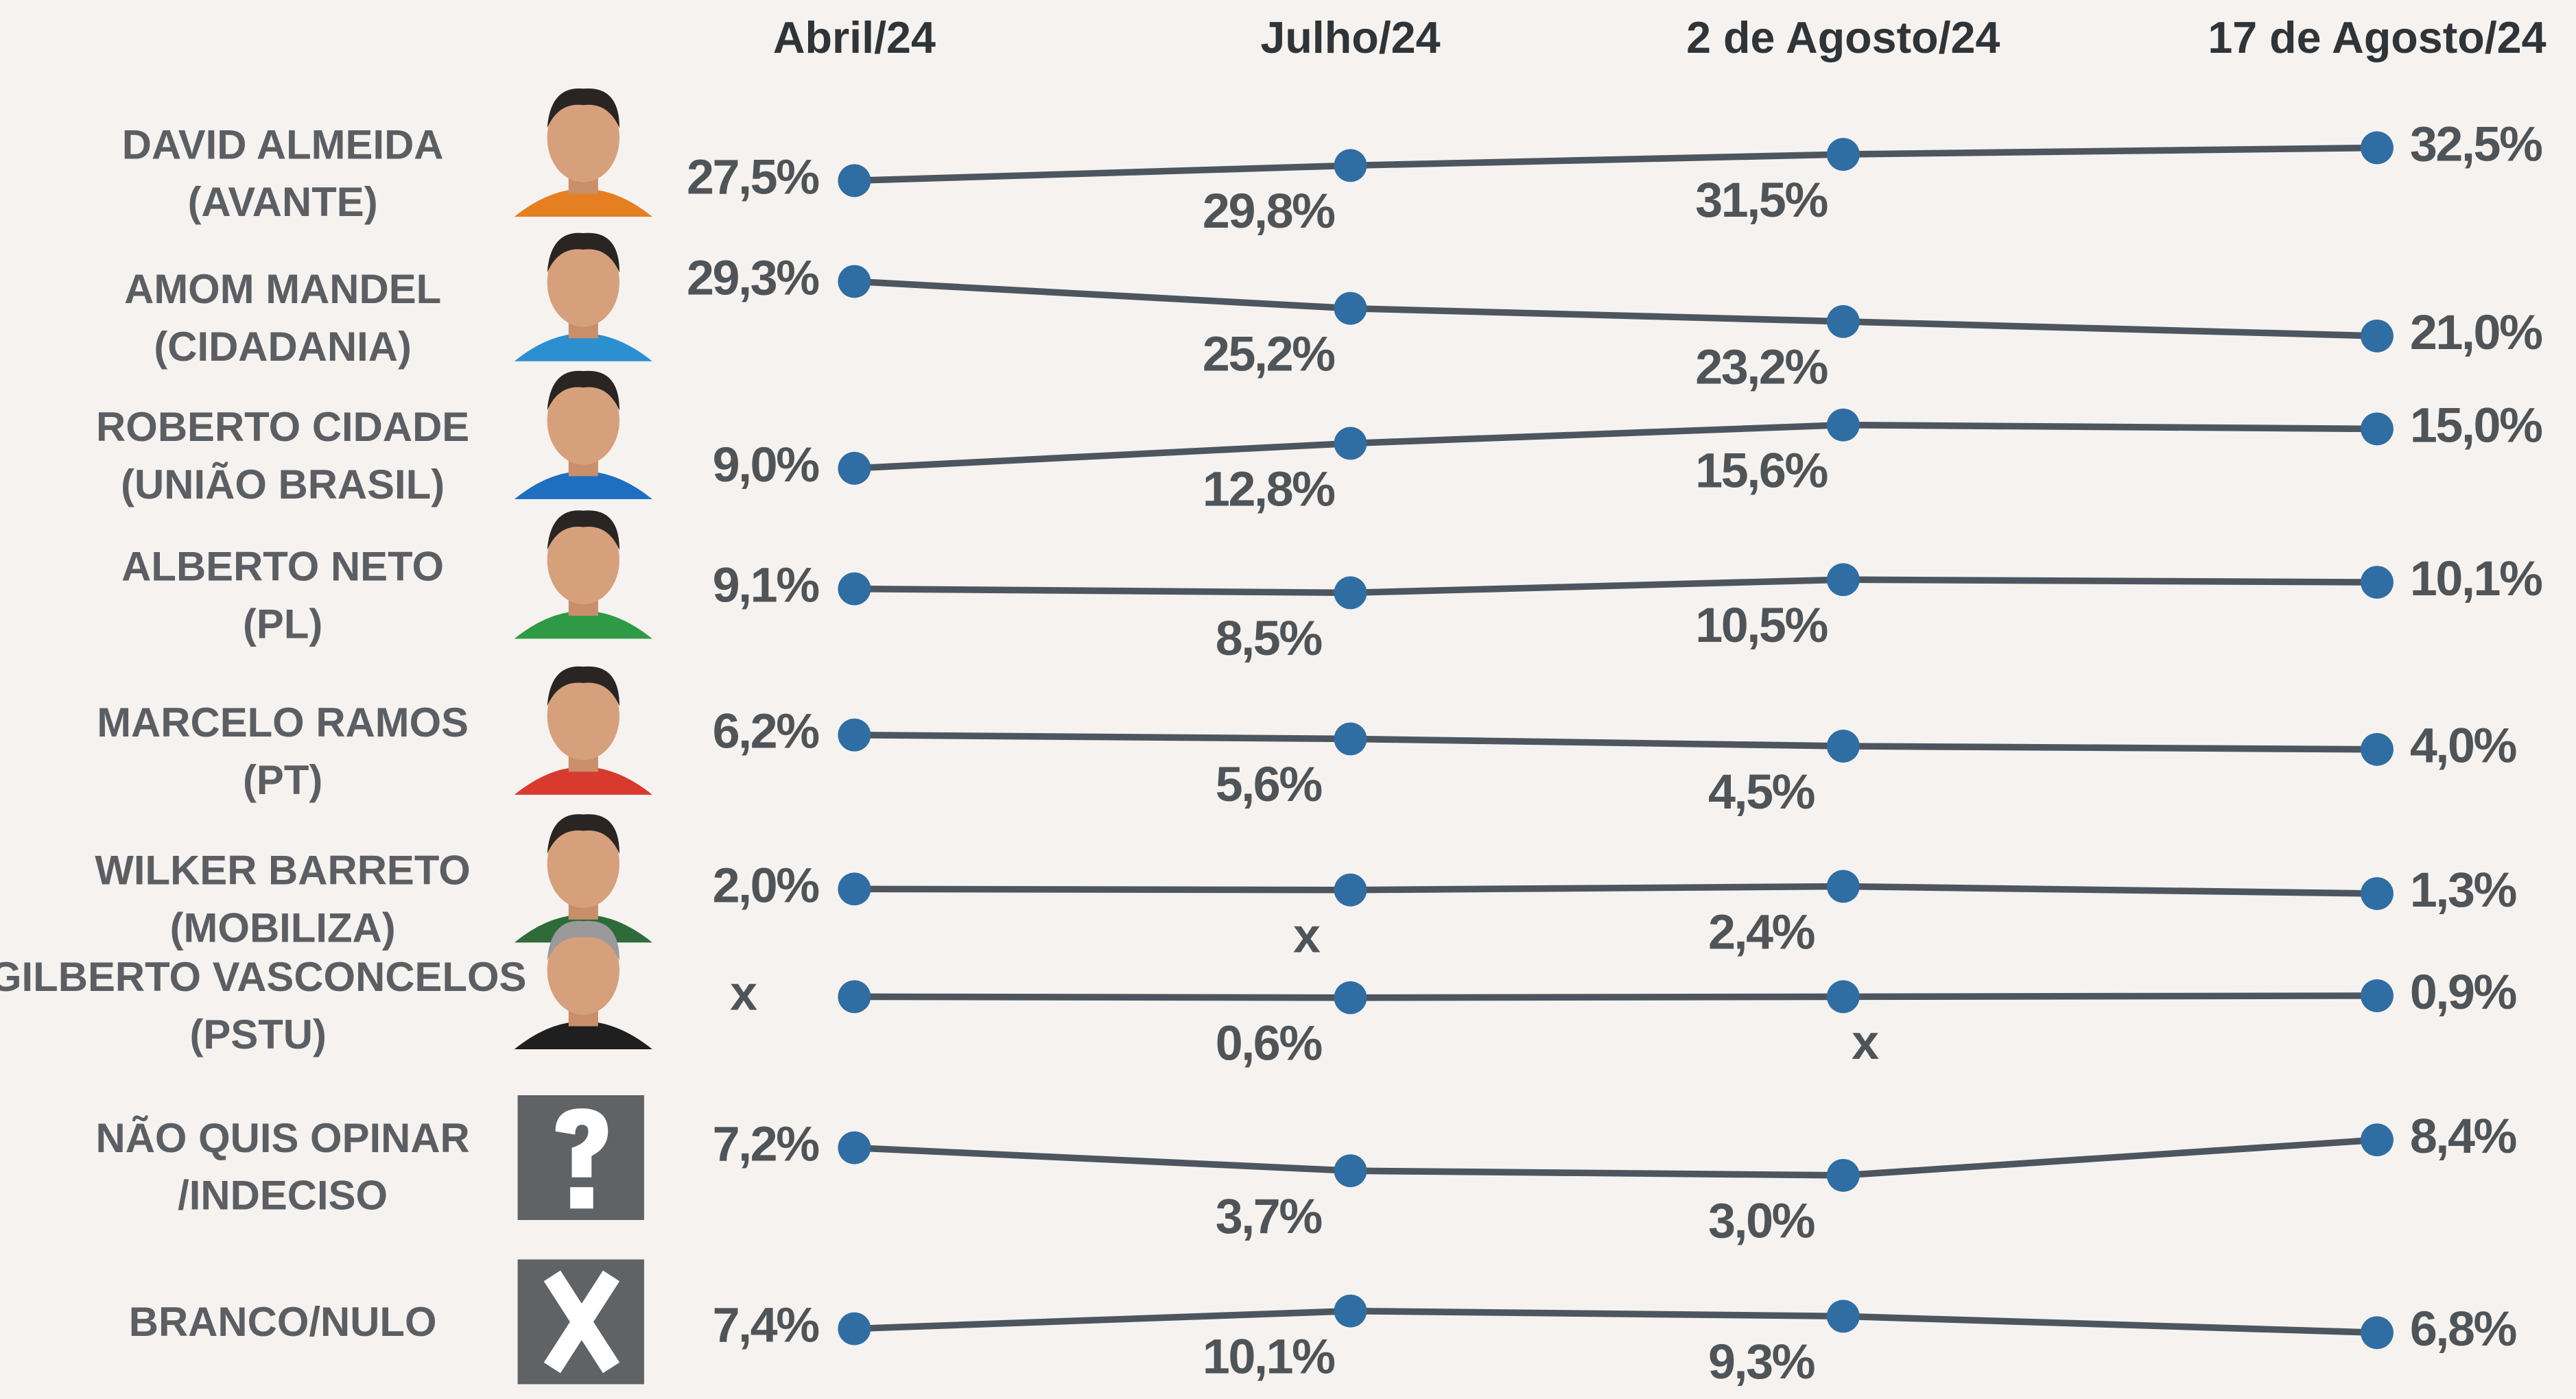 The image size is (2576, 1399). I want to click on value-label: 10,5%, so click(1761, 625).